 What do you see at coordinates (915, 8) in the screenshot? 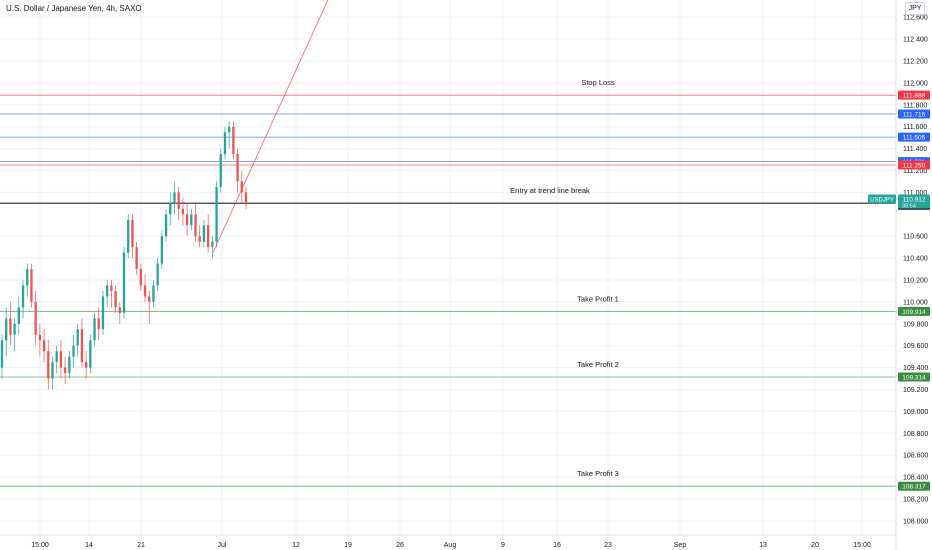
I see `currency-button: JPY` at bounding box center [915, 8].